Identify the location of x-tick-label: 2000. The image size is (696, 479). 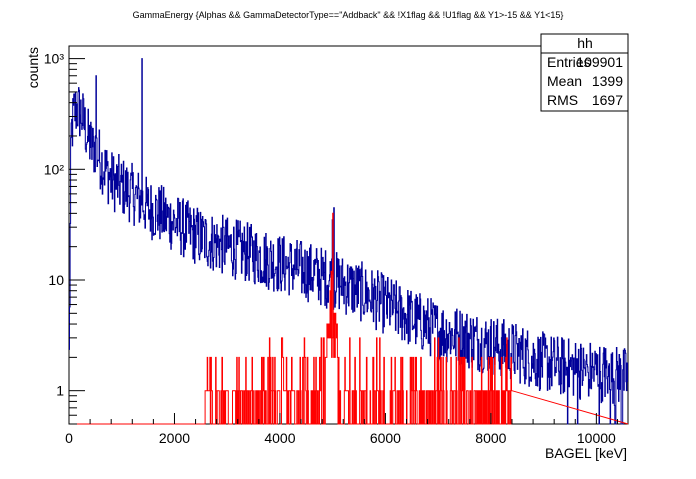
(174, 438).